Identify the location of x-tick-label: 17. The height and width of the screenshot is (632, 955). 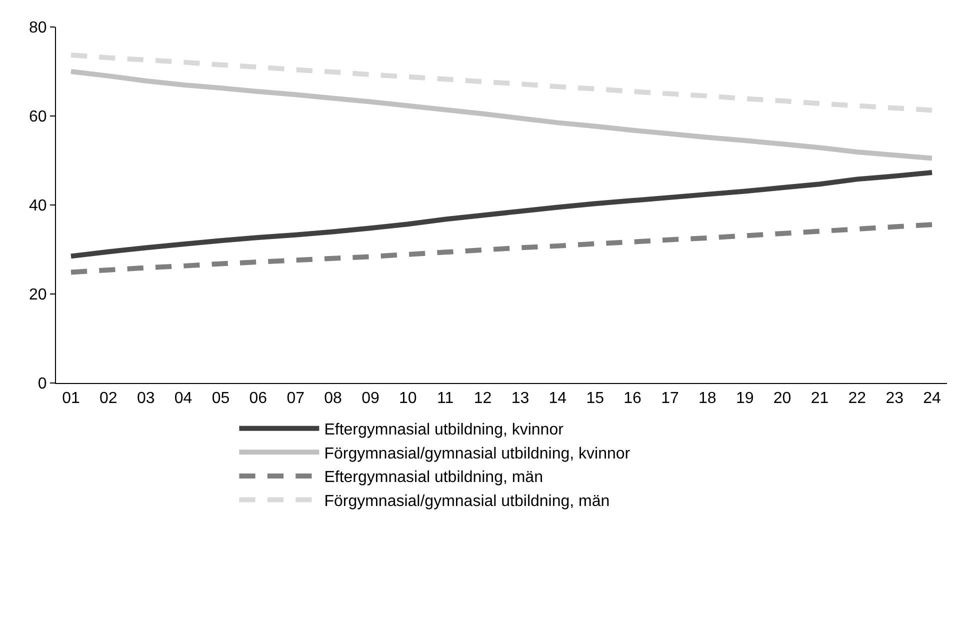
(670, 399).